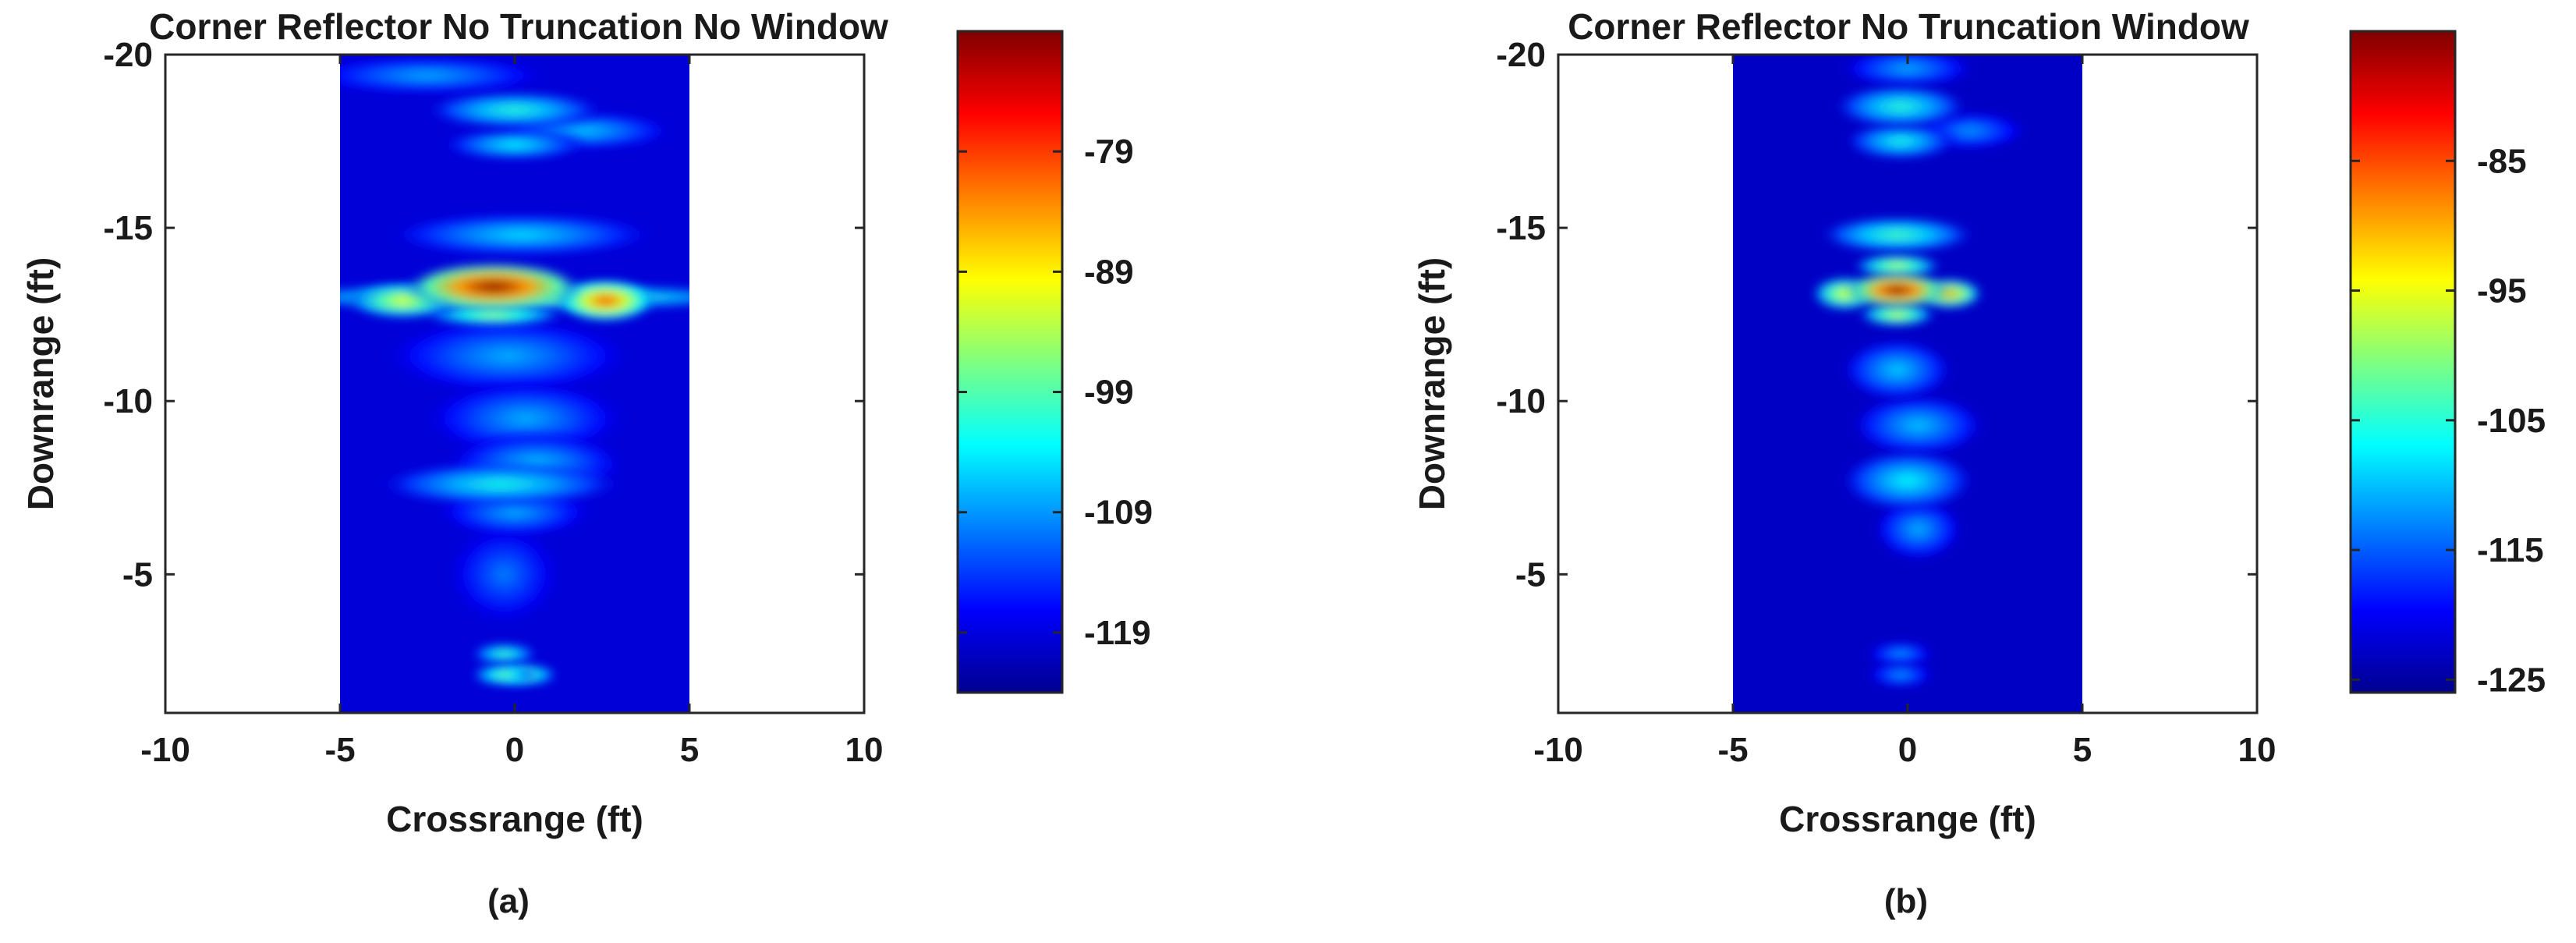  I want to click on colorbar-tick-label: -109, so click(1118, 513).